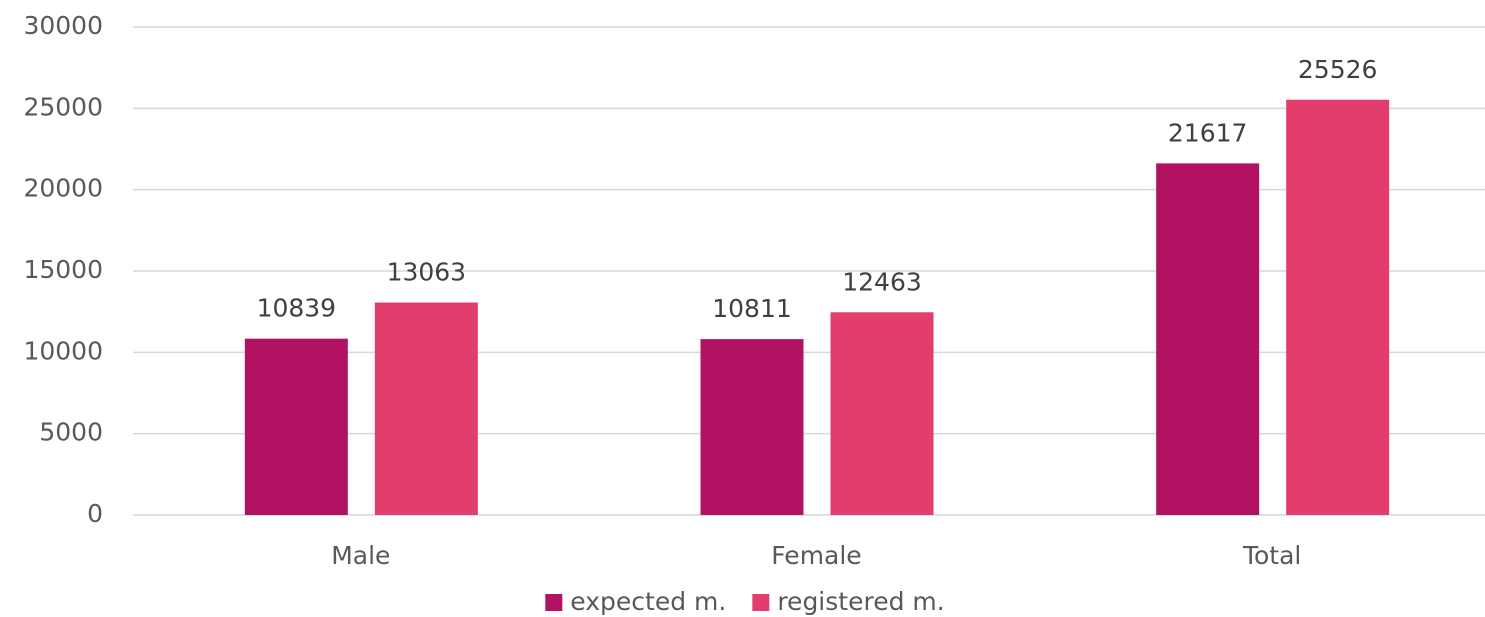  I want to click on y-tick-label: 15000, so click(63, 269).